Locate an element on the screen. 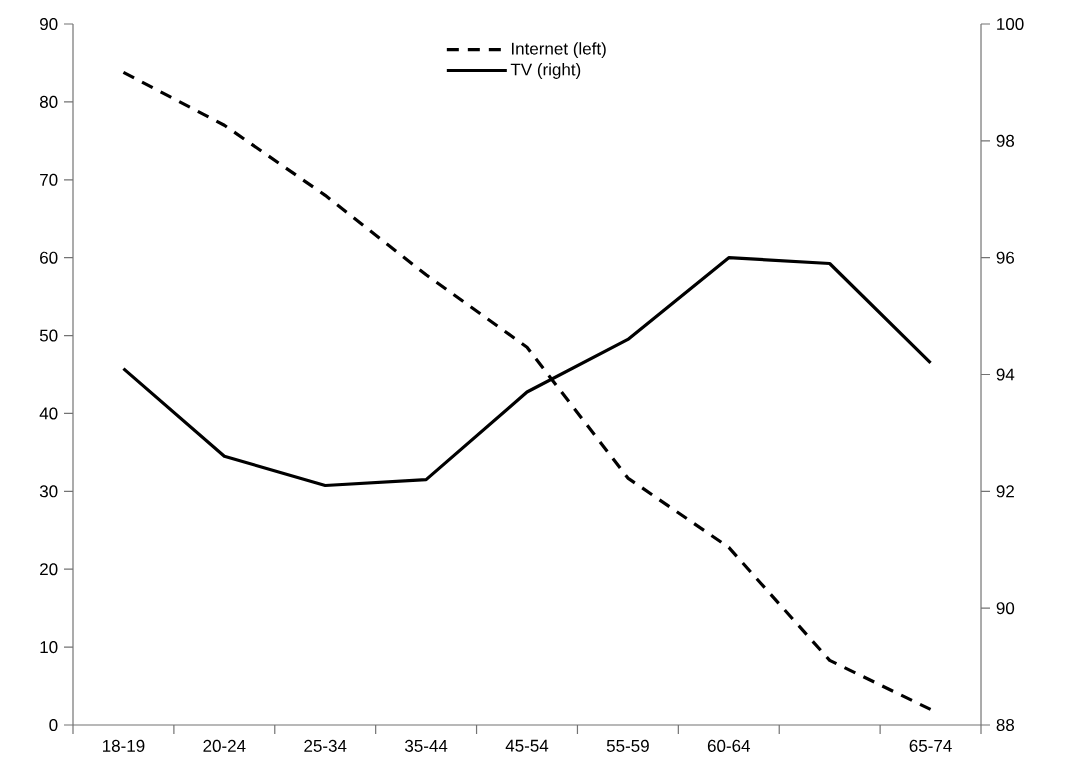 The width and height of the screenshot is (1069, 769). y-tick-label: 40 is located at coordinates (48, 413).